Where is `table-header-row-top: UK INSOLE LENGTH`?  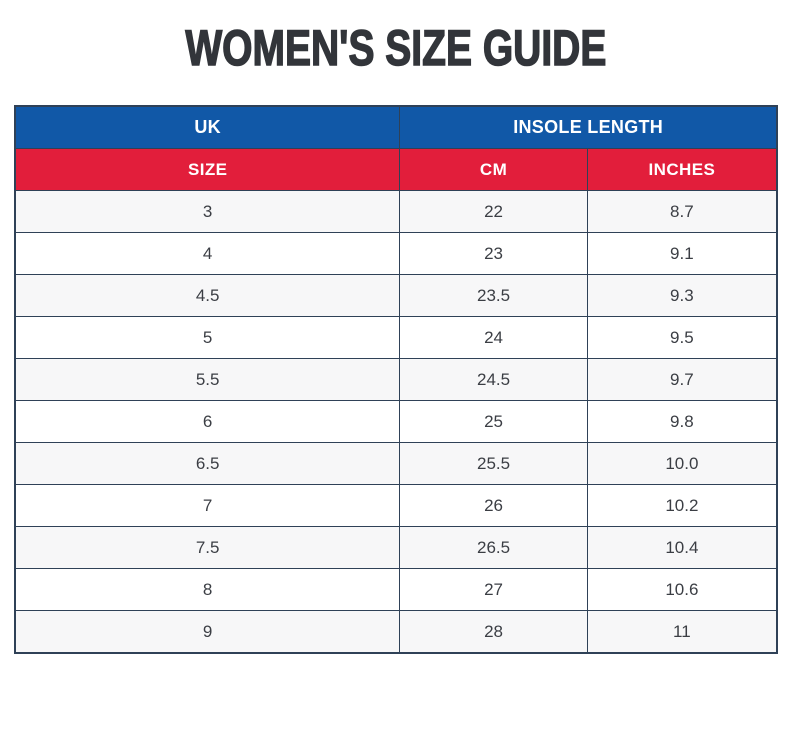
table-header-row-top: UK INSOLE LENGTH is located at coordinates (396, 127).